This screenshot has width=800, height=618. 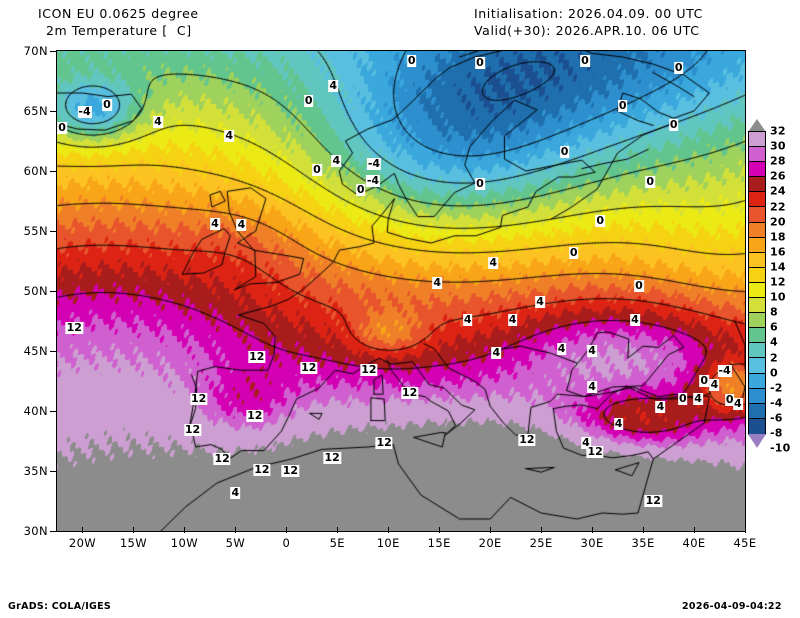 I want to click on lon-tick-label: 30E, so click(x=592, y=543).